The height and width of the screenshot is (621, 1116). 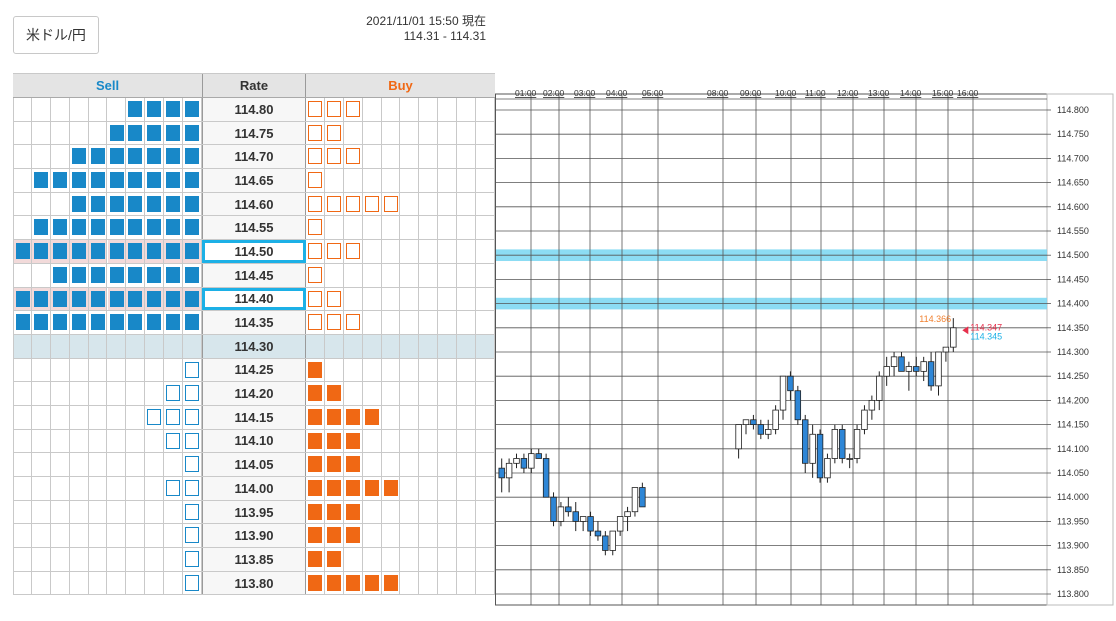 I want to click on y-tick-label: 114.300, so click(x=1073, y=352).